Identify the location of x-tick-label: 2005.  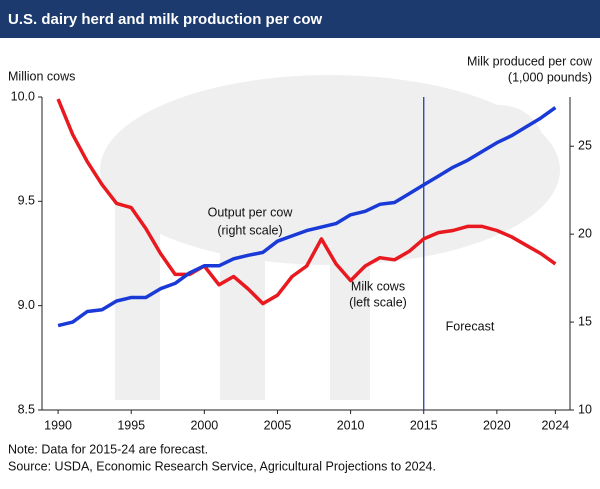
(278, 425).